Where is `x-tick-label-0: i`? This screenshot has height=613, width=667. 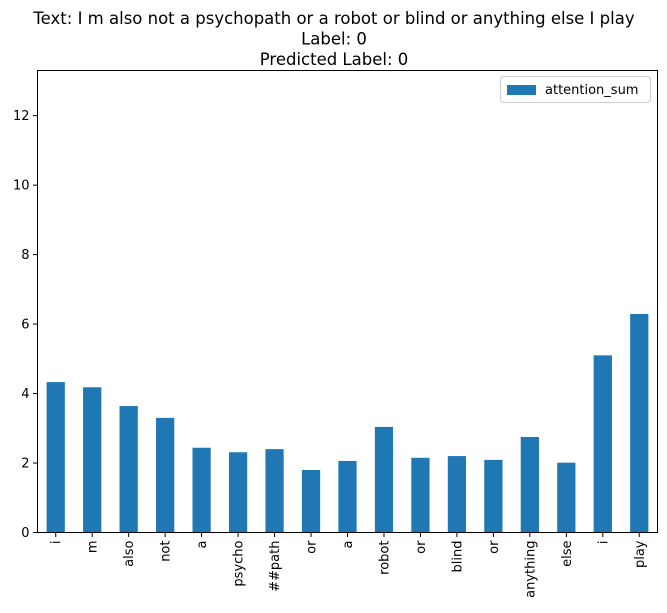
x-tick-label-0: i is located at coordinates (56, 543).